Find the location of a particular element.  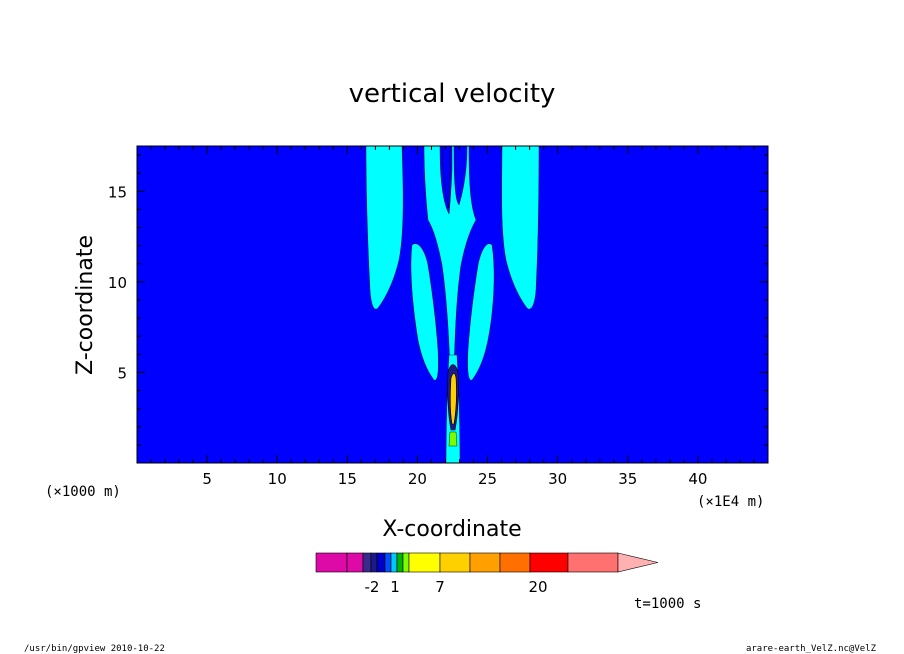

updraft-contour-left-outer is located at coordinates (384, 227).